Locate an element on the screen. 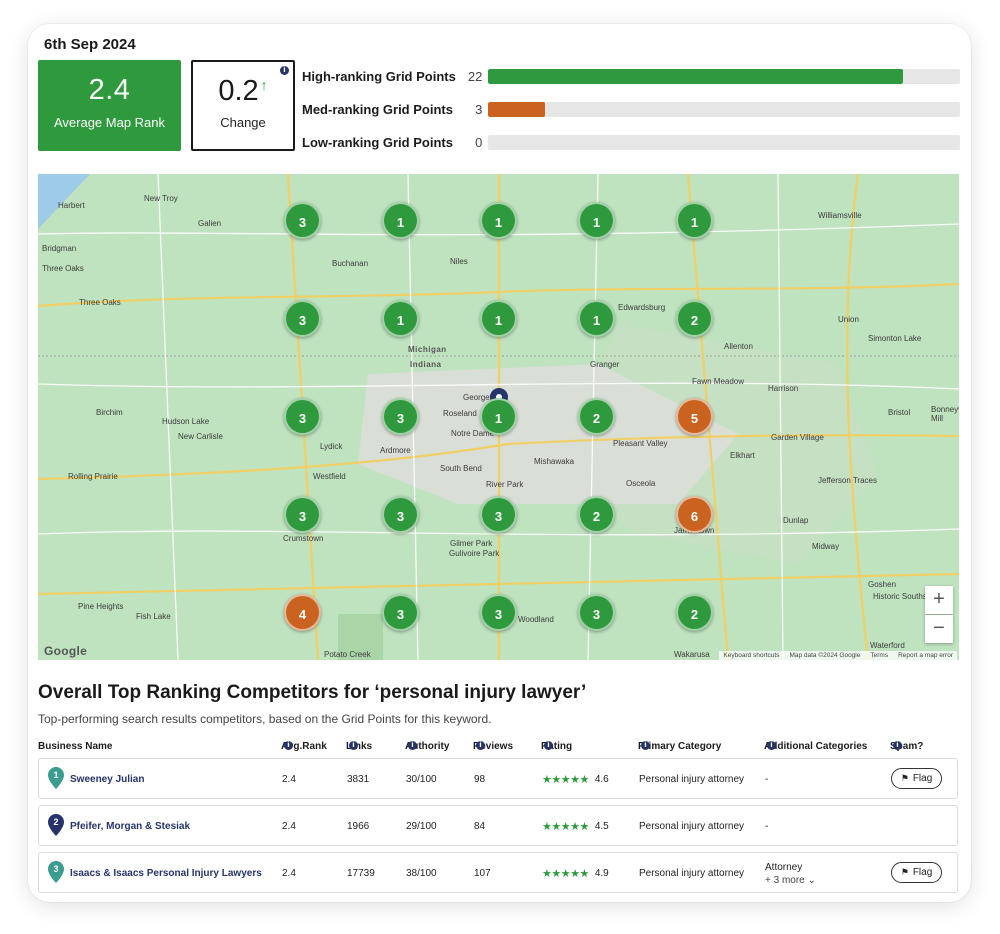  map-label: Garden Village is located at coordinates (797, 437).